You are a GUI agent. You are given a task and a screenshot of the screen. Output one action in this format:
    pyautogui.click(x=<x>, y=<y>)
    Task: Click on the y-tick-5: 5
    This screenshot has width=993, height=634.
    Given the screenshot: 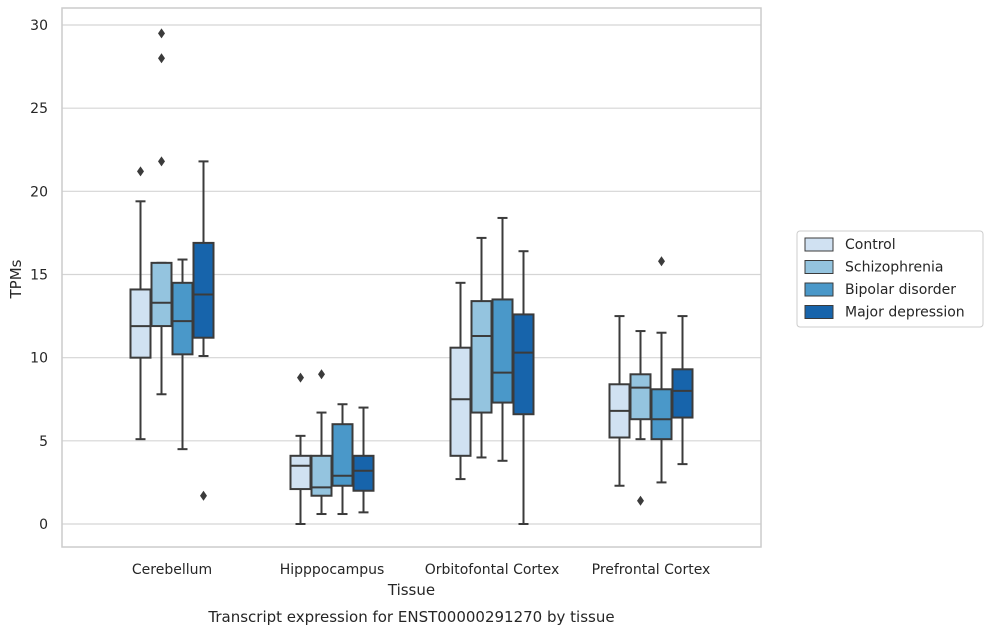 What is the action you would take?
    pyautogui.click(x=43, y=442)
    